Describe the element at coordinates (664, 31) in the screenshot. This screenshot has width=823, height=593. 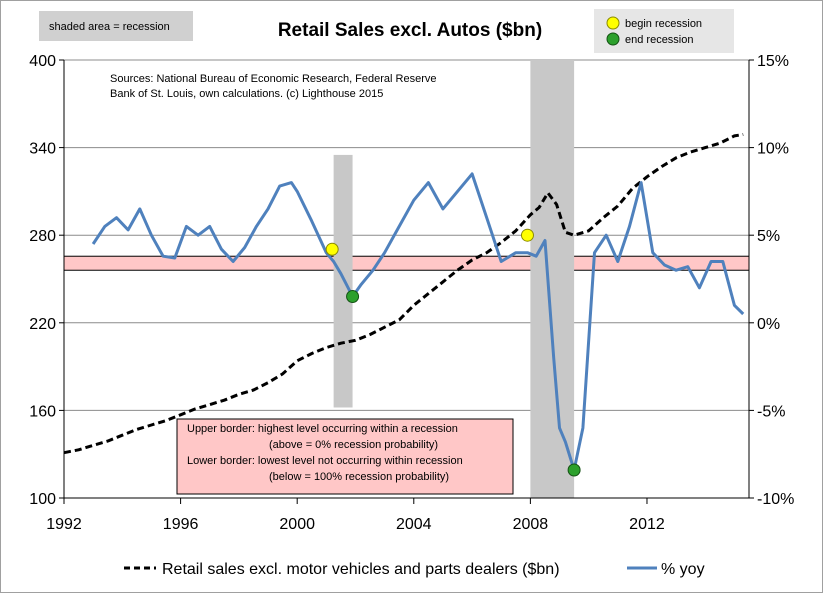
I see `marker-legend-box` at that location.